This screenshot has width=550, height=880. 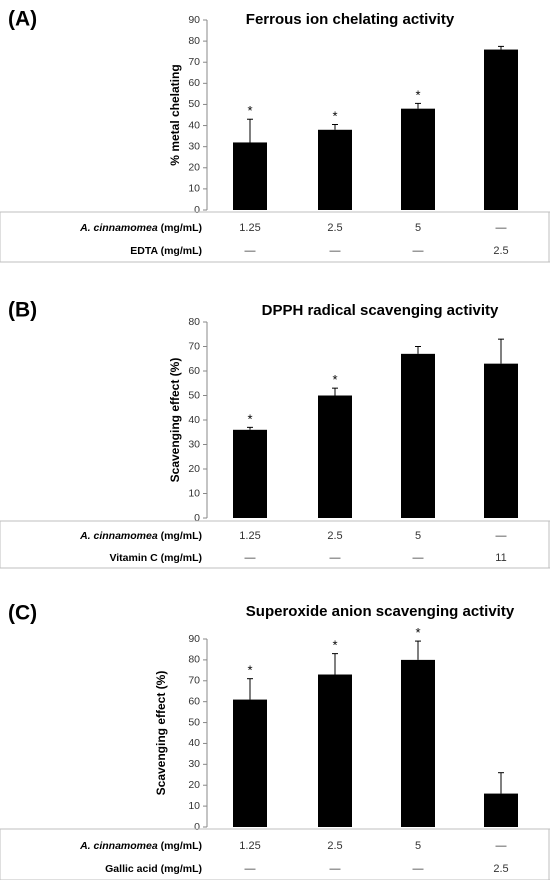 What do you see at coordinates (197, 827) in the screenshot?
I see `chart3-y-tick-label: 0` at bounding box center [197, 827].